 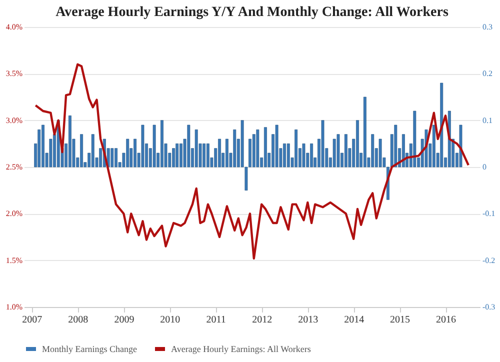 I want to click on y2-tick-label: 0, so click(x=484, y=167).